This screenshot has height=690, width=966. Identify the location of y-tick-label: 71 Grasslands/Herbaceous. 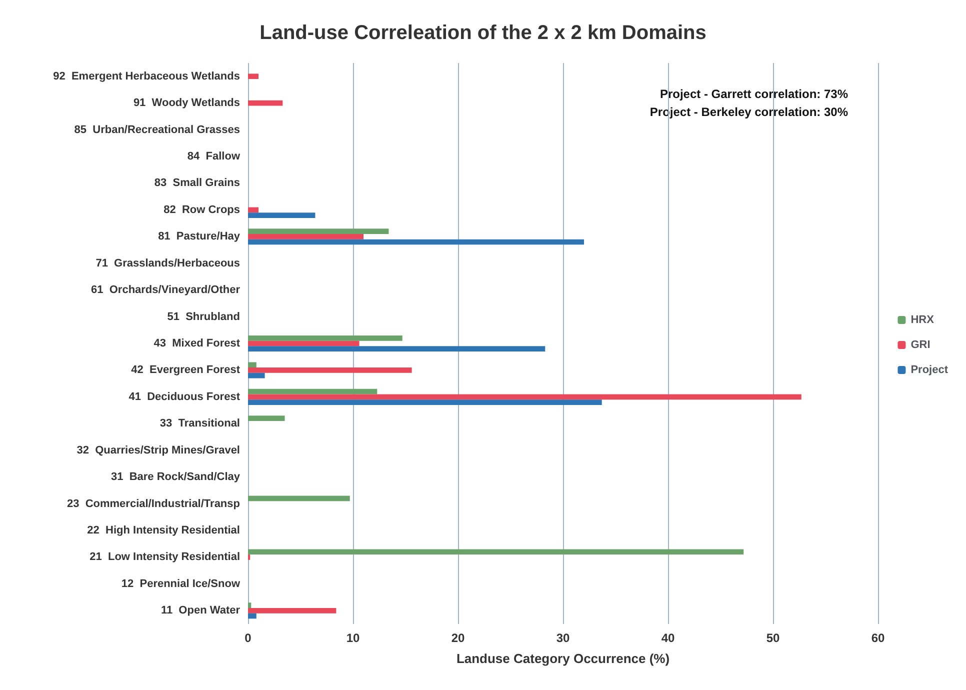
(168, 263).